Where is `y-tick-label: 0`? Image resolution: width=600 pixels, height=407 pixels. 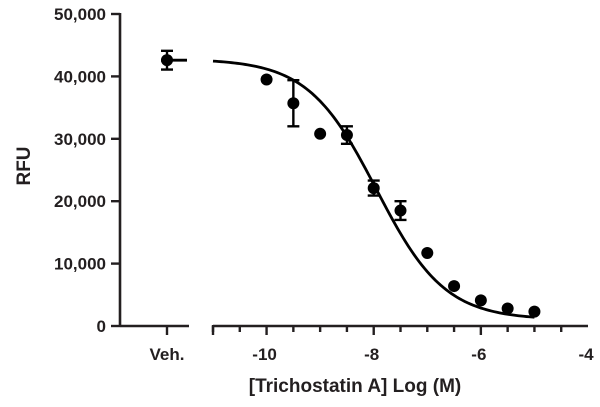 y-tick-label: 0 is located at coordinates (101, 326).